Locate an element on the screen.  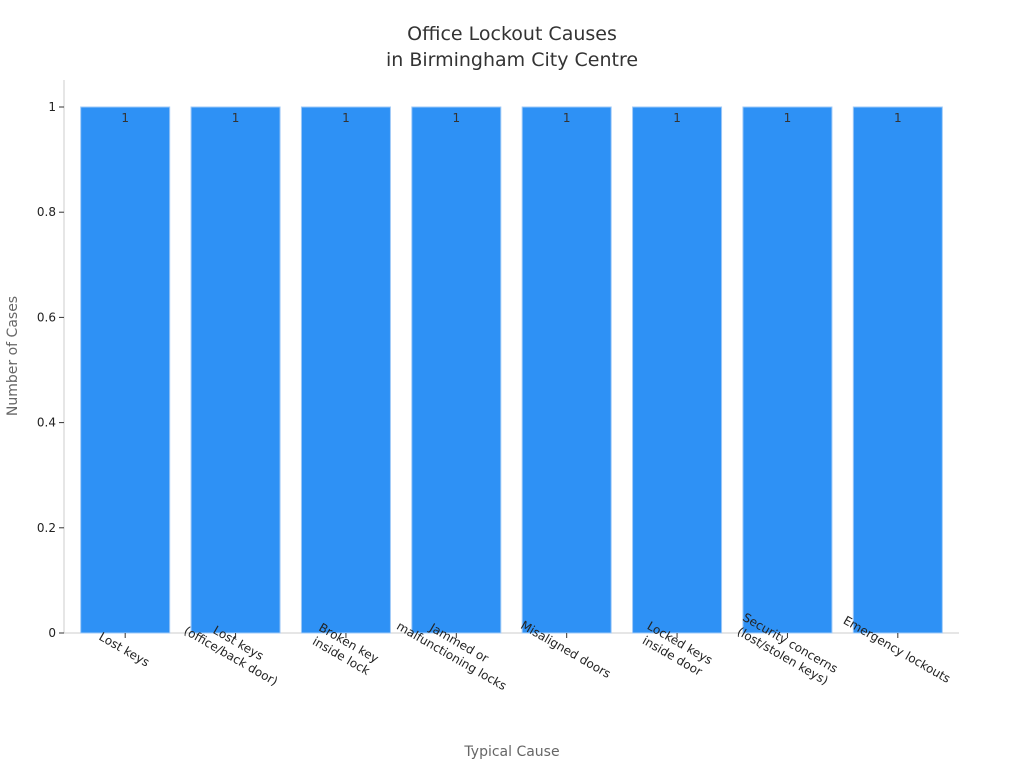
y-axis-title: Number of Cases is located at coordinates (13, 356).